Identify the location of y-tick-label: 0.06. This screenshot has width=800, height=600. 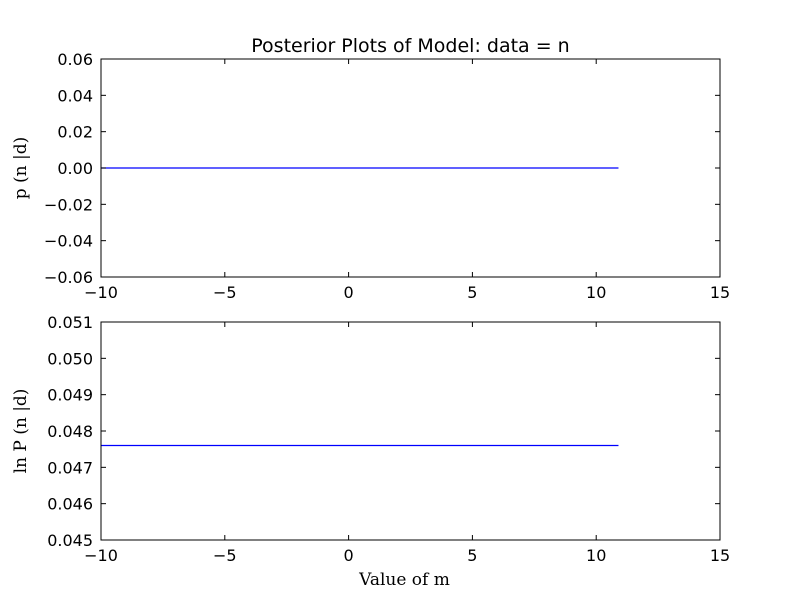
(75, 59).